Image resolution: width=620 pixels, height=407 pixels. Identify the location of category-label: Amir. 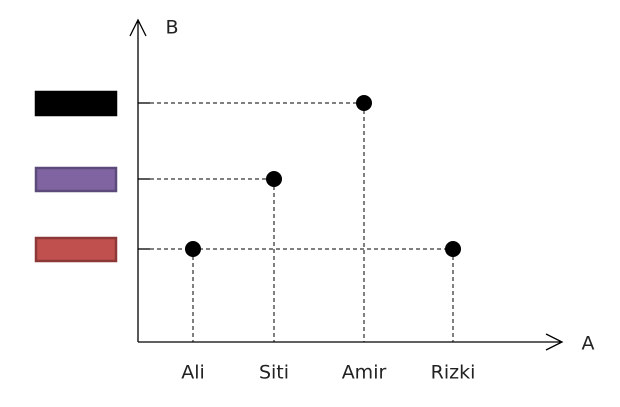
(364, 373).